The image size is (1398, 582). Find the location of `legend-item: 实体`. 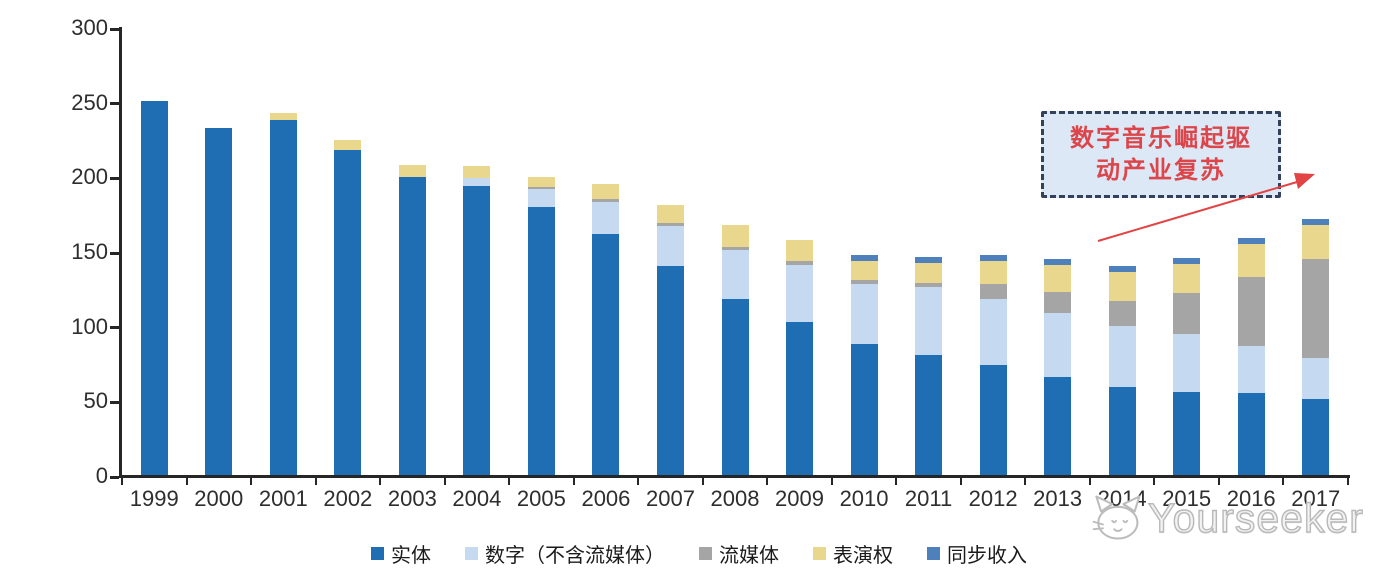

legend-item: 实体 is located at coordinates (401, 553).